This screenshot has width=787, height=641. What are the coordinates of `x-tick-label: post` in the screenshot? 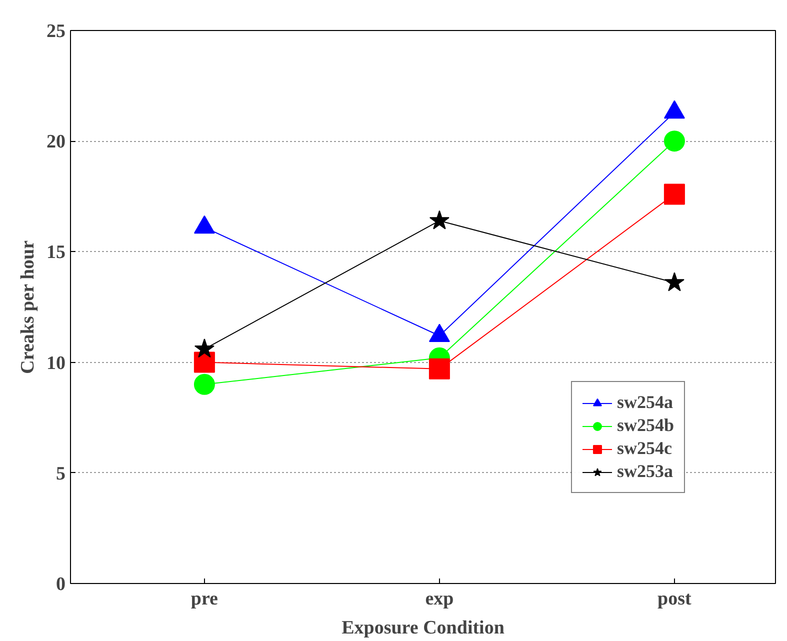 It's located at (675, 599).